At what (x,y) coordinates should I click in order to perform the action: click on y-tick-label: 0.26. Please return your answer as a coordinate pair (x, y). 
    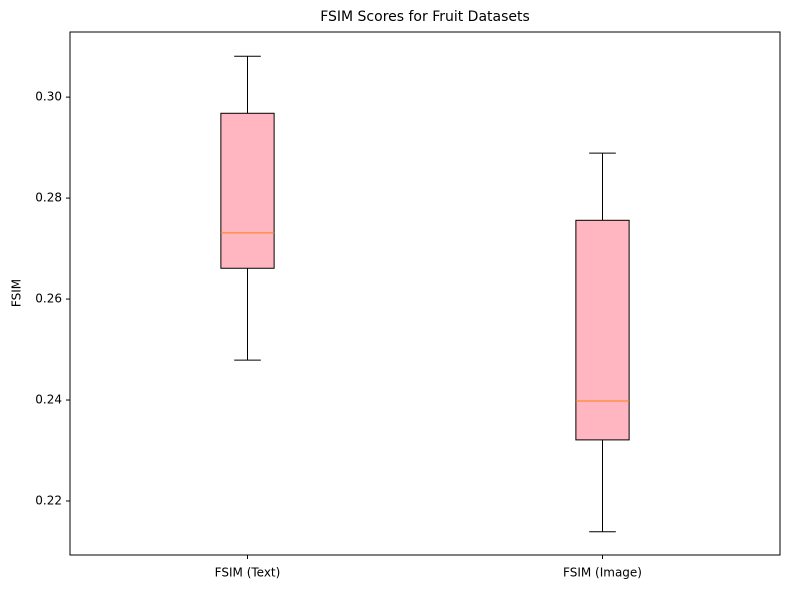
    Looking at the image, I should click on (48, 299).